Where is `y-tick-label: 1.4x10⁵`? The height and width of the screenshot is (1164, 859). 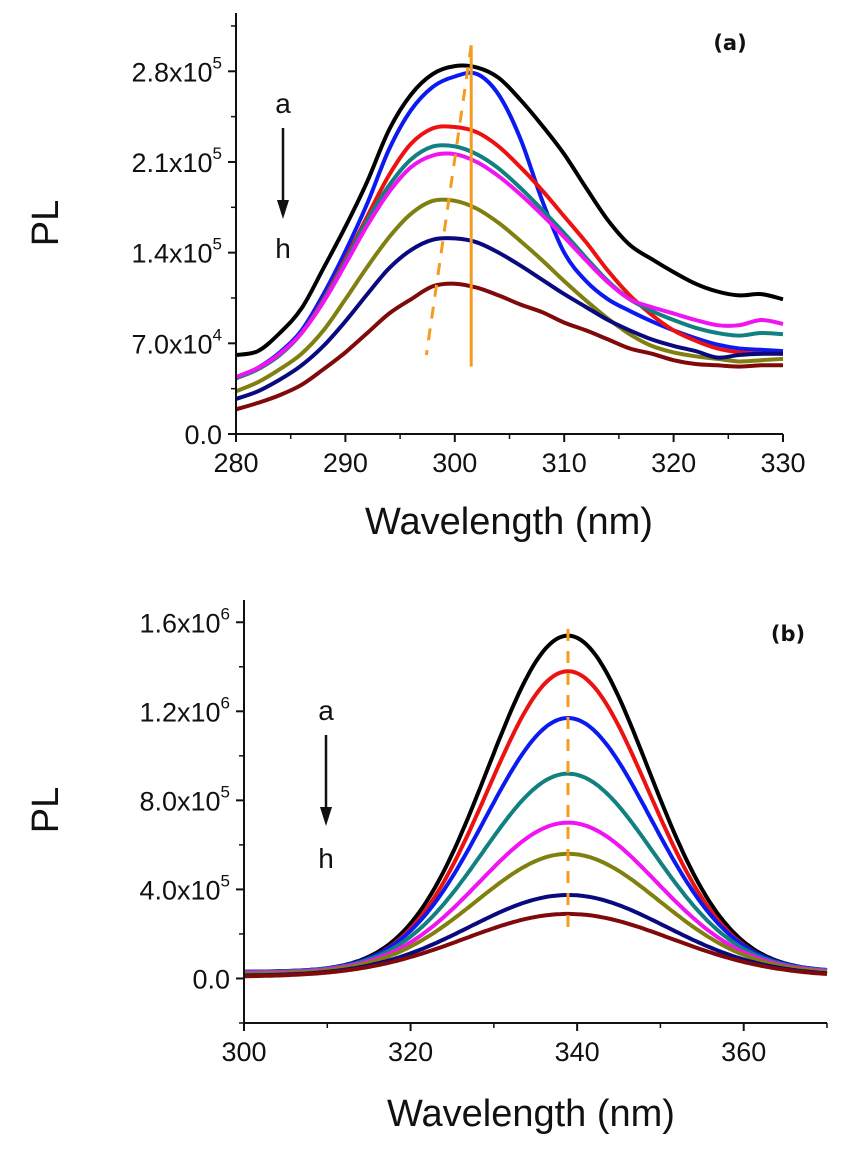
y-tick-label: 1.4x10⁵ is located at coordinates (176, 252).